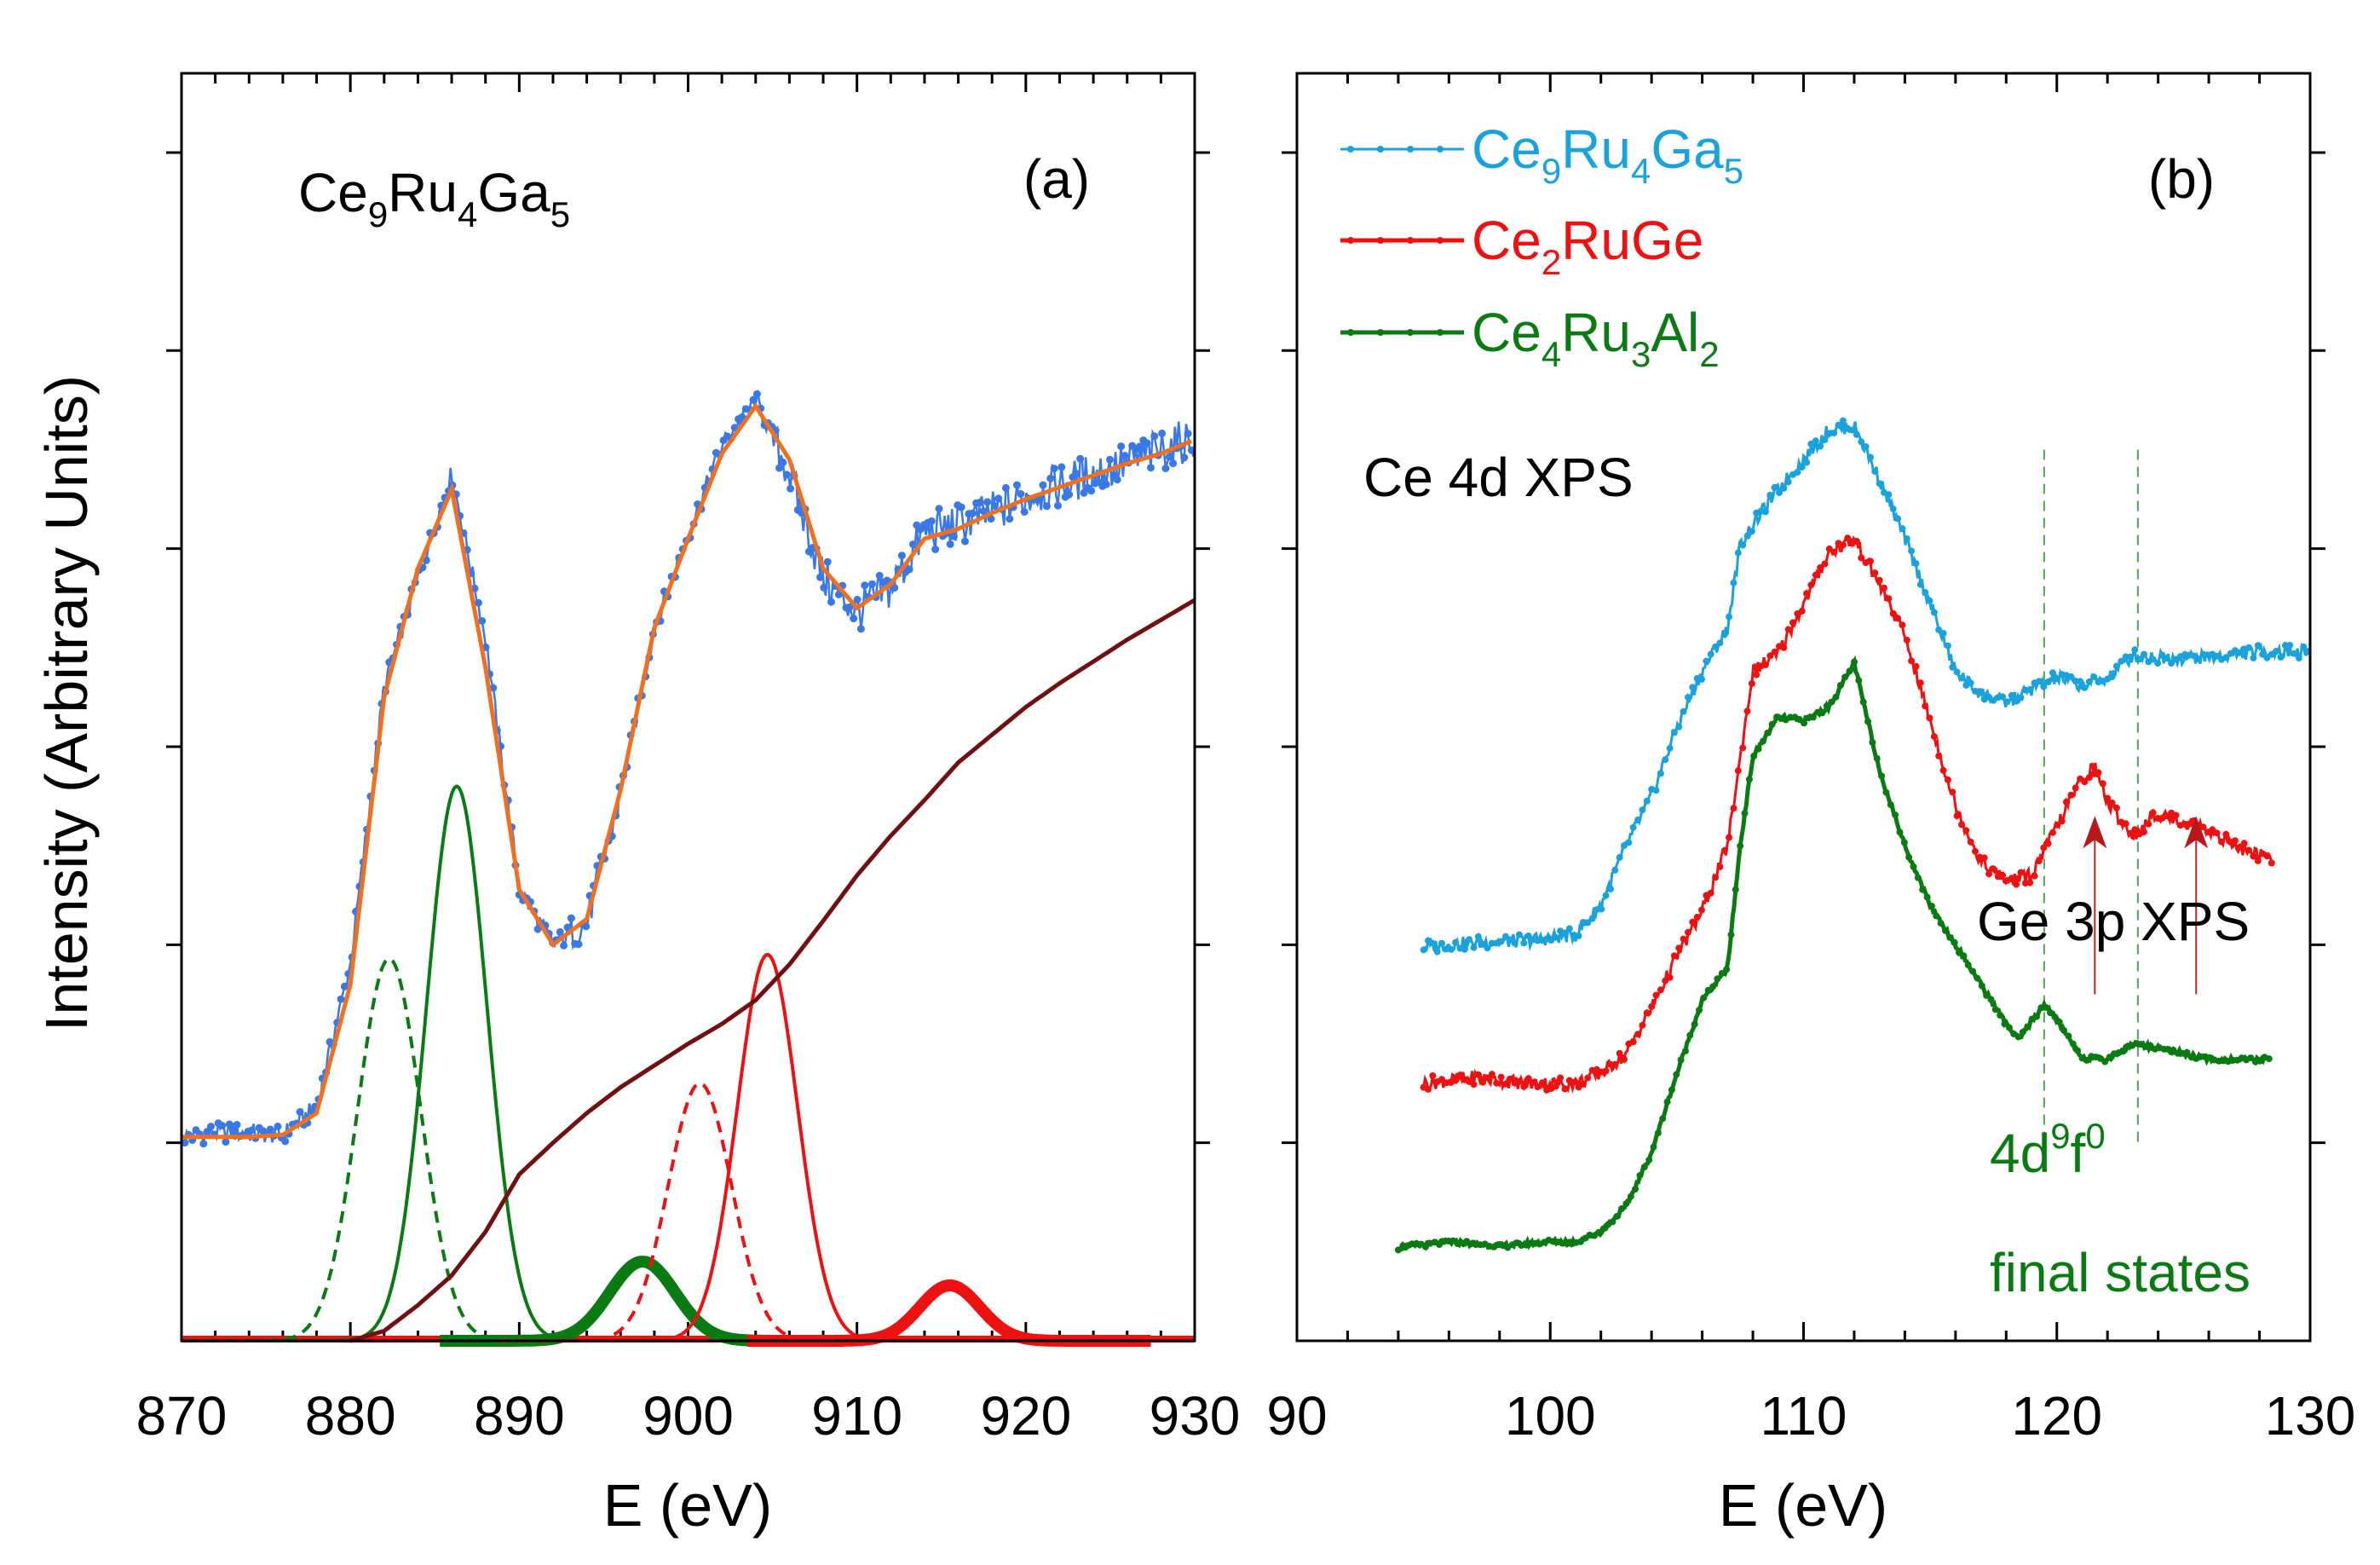 The image size is (2380, 1565). Describe the element at coordinates (1498, 477) in the screenshot. I see `panel-b-title: Ce 4d XPS` at that location.